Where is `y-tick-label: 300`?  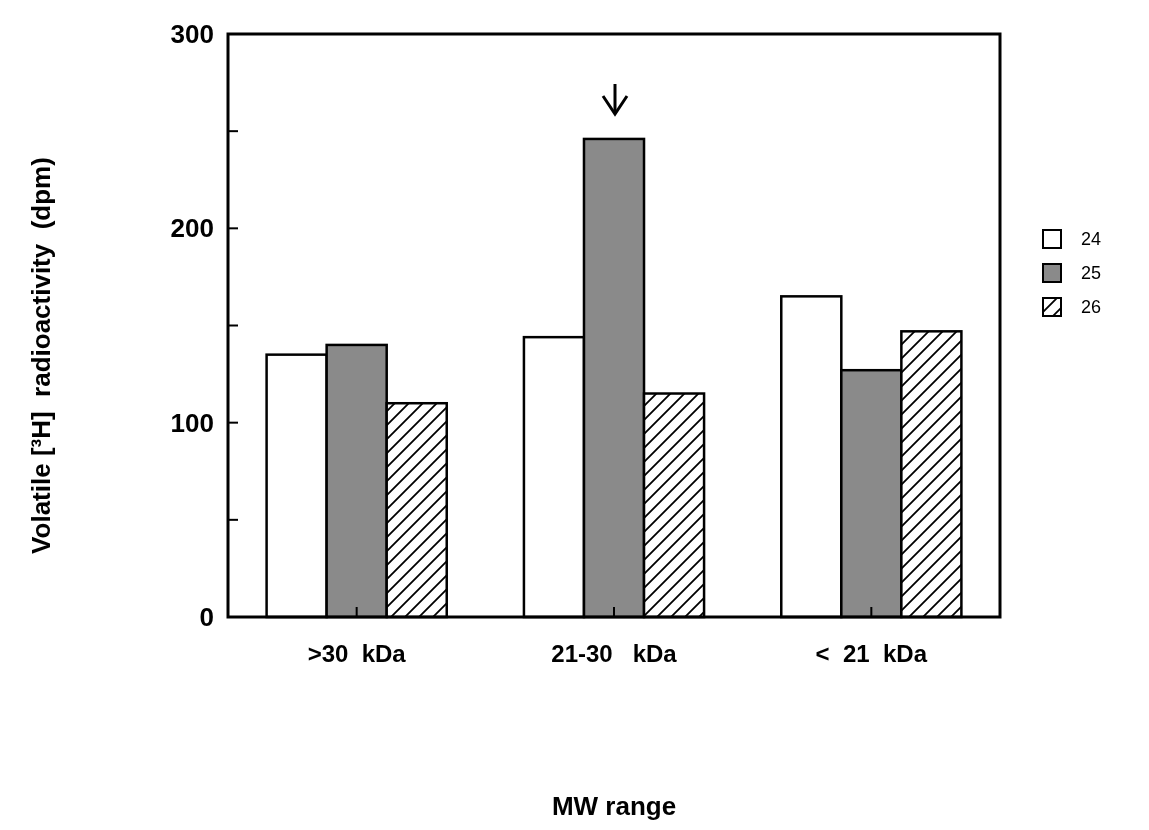 y-tick-label: 300 is located at coordinates (192, 34).